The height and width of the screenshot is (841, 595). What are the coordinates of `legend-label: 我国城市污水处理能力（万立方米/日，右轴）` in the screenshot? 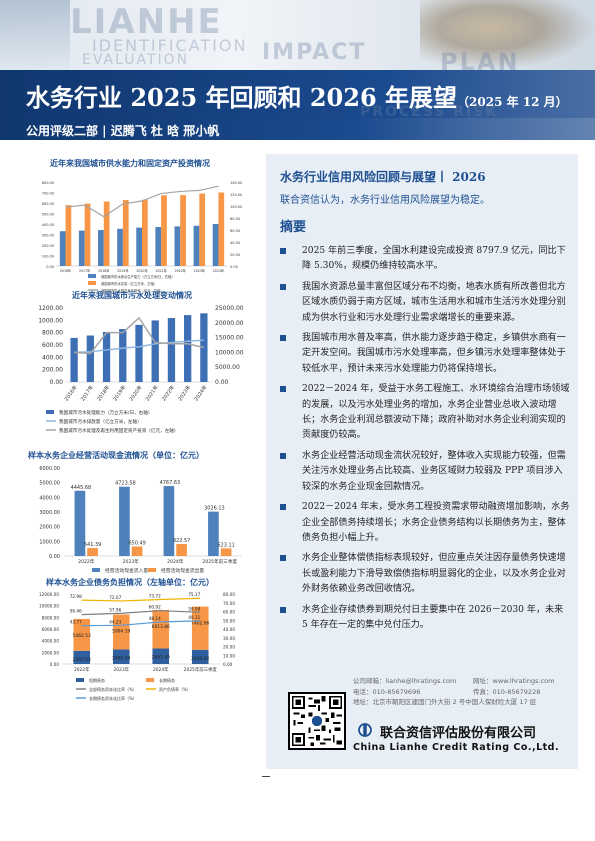 It's located at (105, 412).